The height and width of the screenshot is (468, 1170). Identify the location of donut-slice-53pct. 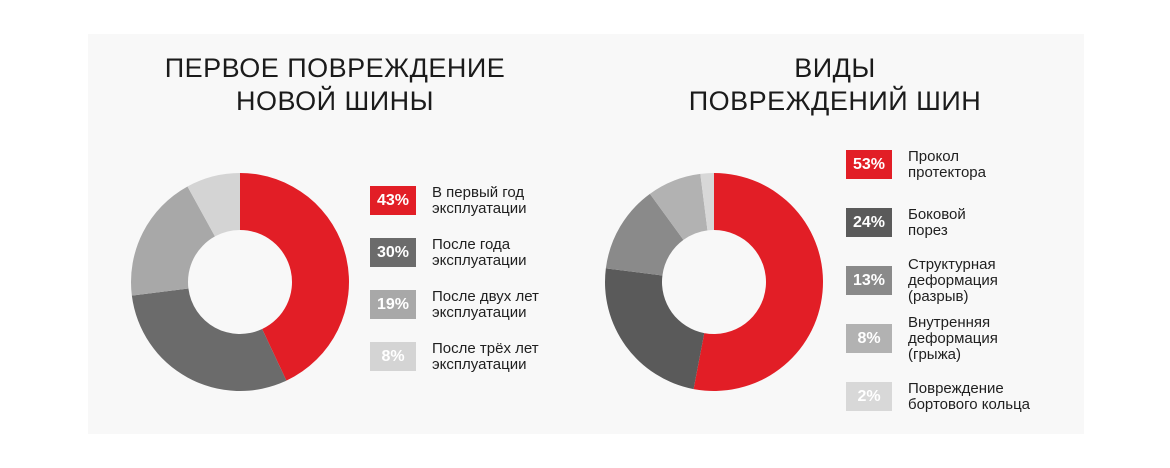
(758, 282).